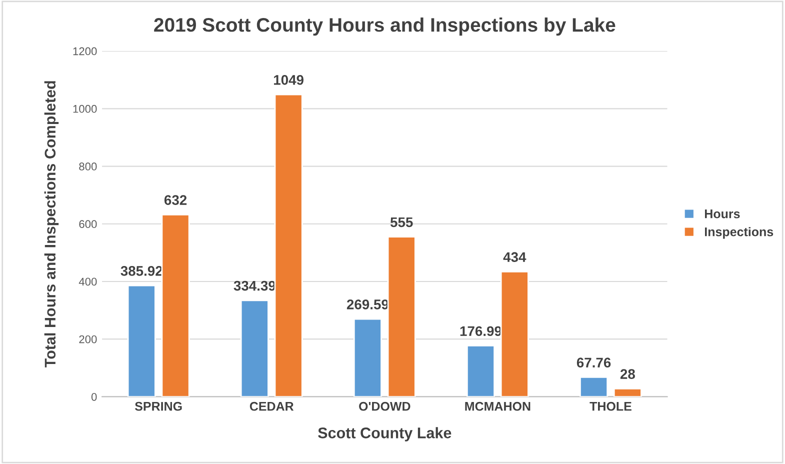 Image resolution: width=785 pixels, height=464 pixels. Describe the element at coordinates (51, 224) in the screenshot. I see `y-axis-title: Total Hours and Inspections Completed` at that location.